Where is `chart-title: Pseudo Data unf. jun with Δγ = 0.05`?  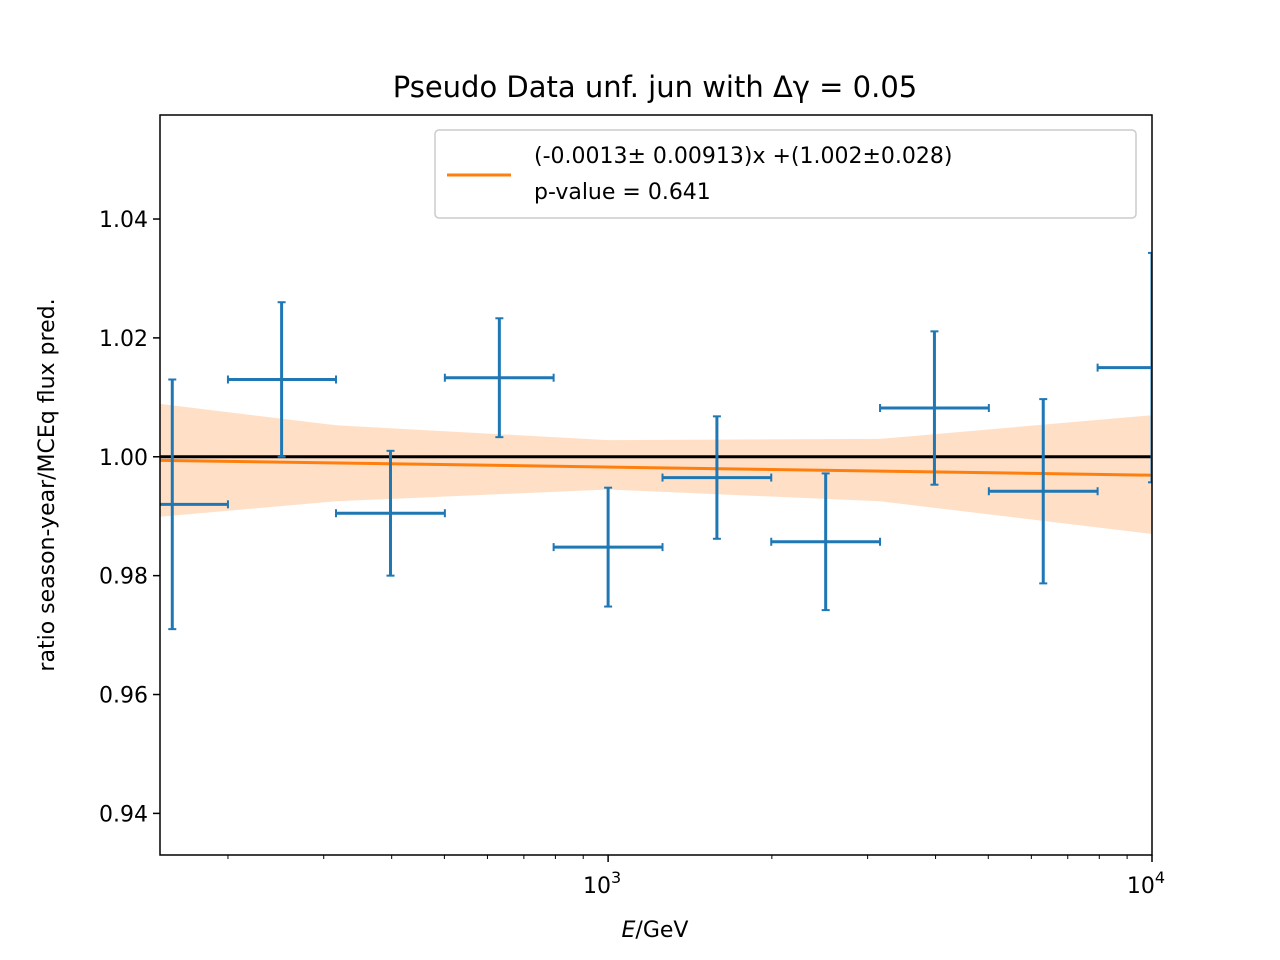
chart-title: Pseudo Data unf. jun with Δγ = 0.05 is located at coordinates (655, 87).